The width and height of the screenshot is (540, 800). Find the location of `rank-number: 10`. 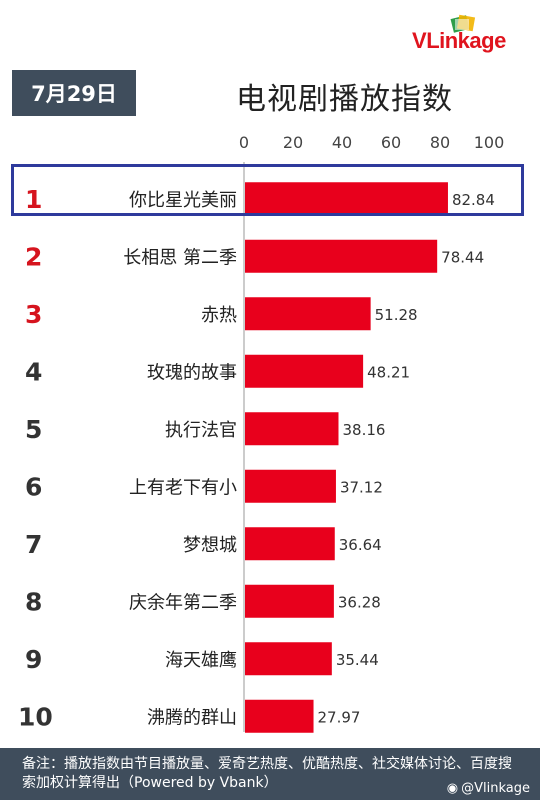

rank-number: 10 is located at coordinates (35, 716).